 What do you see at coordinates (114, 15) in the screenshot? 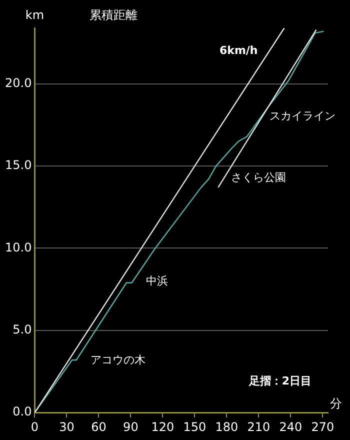
I see `chart-title: 累積距離` at bounding box center [114, 15].